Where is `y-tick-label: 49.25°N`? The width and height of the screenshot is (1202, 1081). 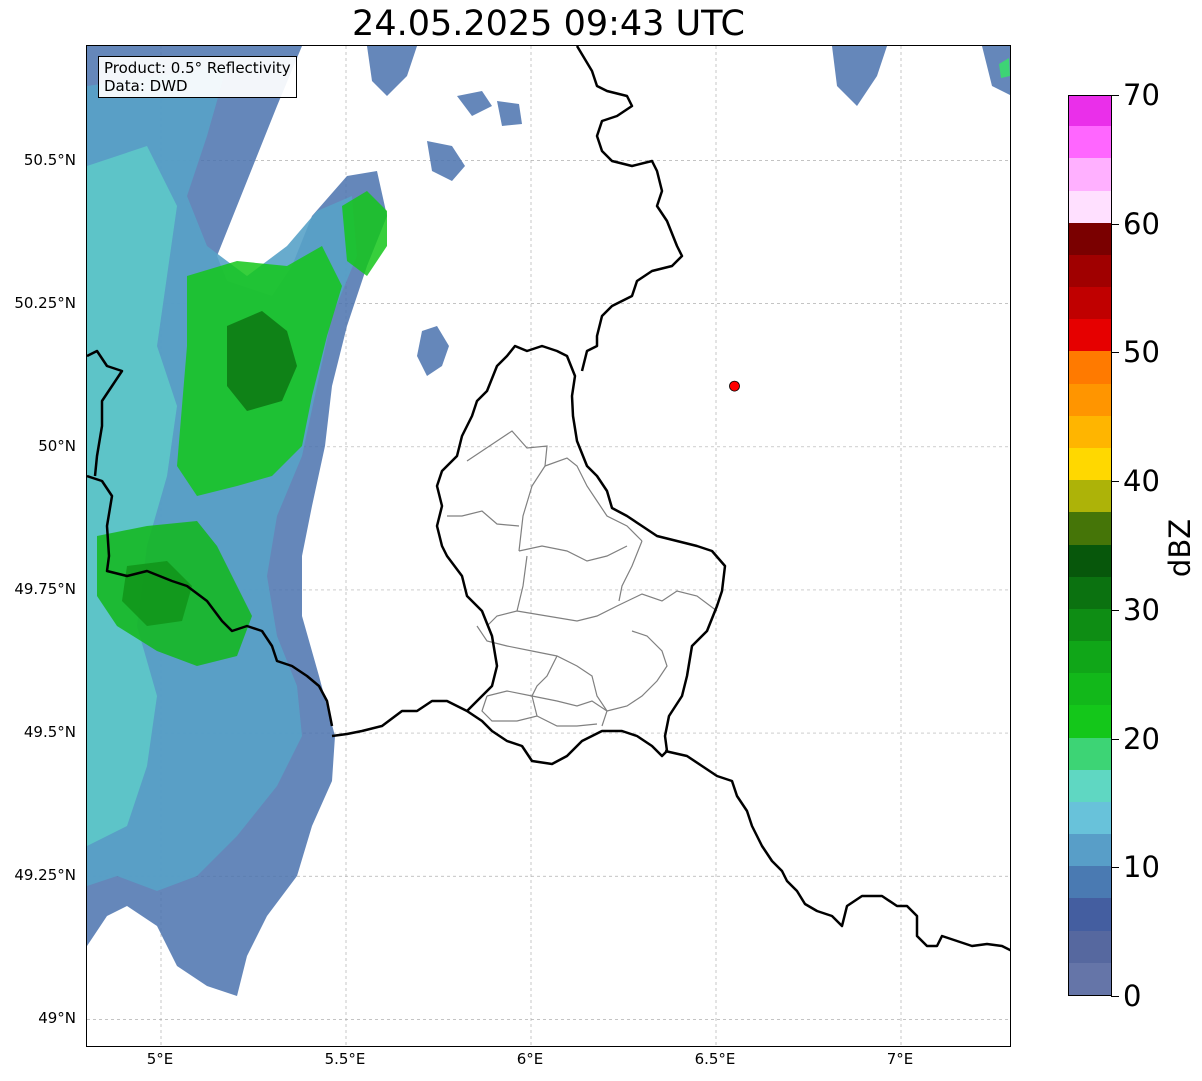 y-tick-label: 49.25°N is located at coordinates (45, 875).